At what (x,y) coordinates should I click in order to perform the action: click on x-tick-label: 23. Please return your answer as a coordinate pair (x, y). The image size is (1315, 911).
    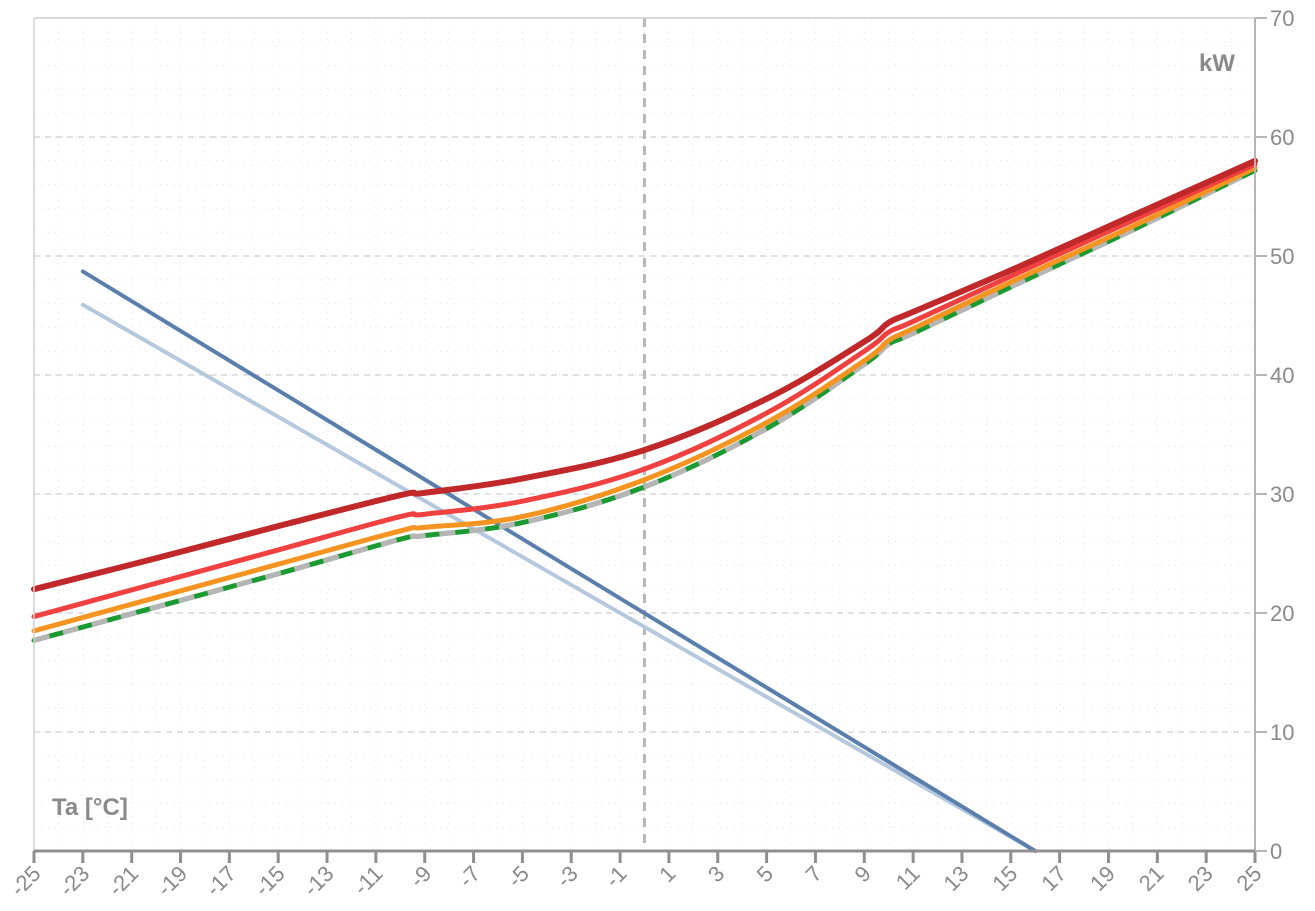
    Looking at the image, I should click on (1200, 878).